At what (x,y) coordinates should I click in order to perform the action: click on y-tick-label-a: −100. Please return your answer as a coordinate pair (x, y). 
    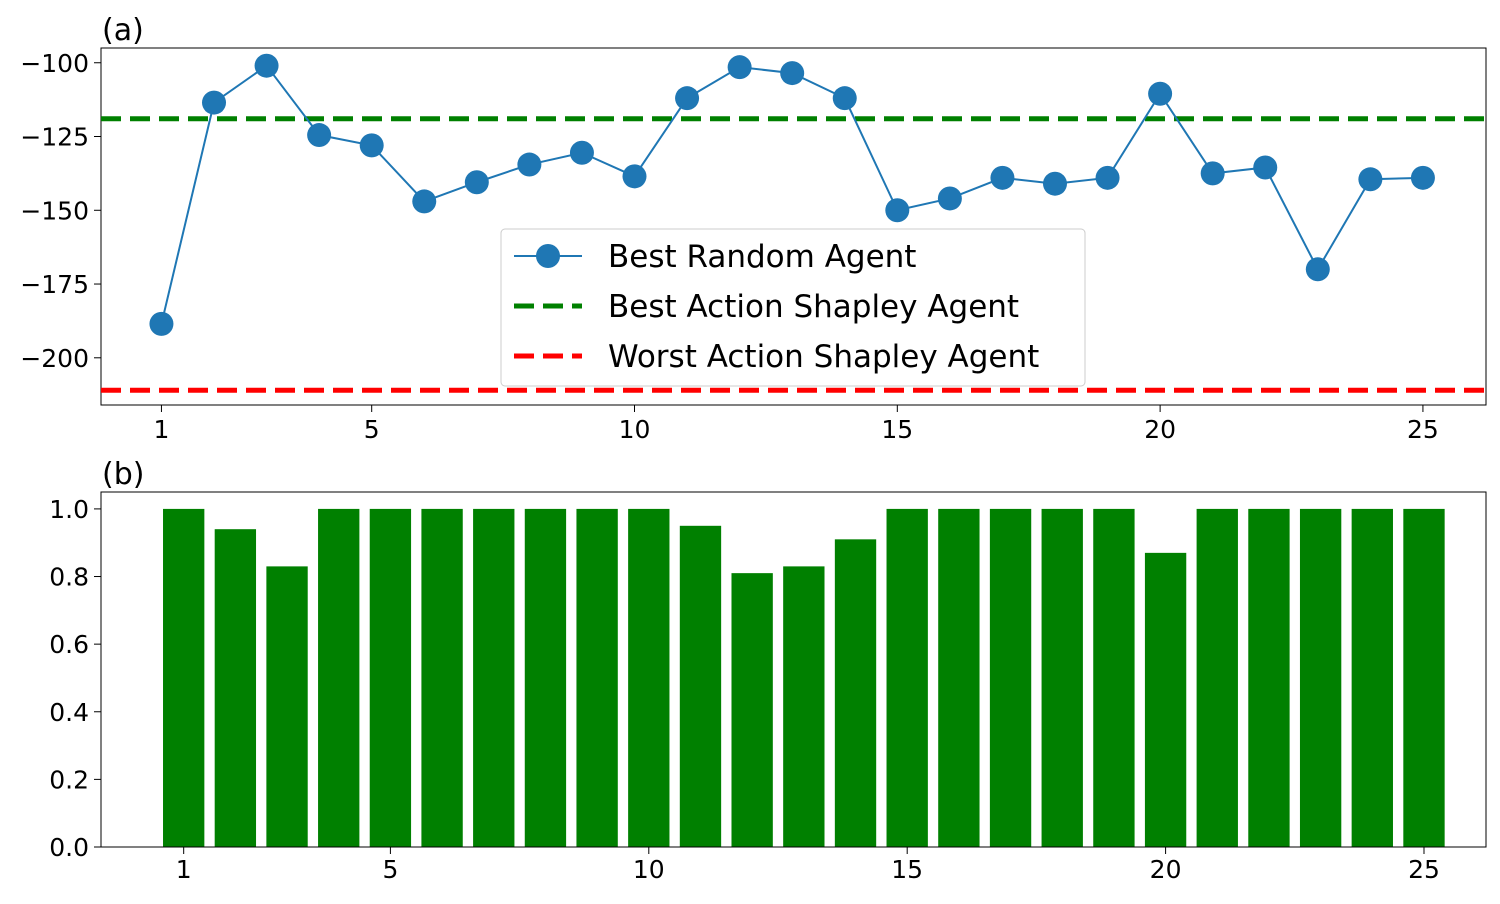
    Looking at the image, I should click on (54, 63).